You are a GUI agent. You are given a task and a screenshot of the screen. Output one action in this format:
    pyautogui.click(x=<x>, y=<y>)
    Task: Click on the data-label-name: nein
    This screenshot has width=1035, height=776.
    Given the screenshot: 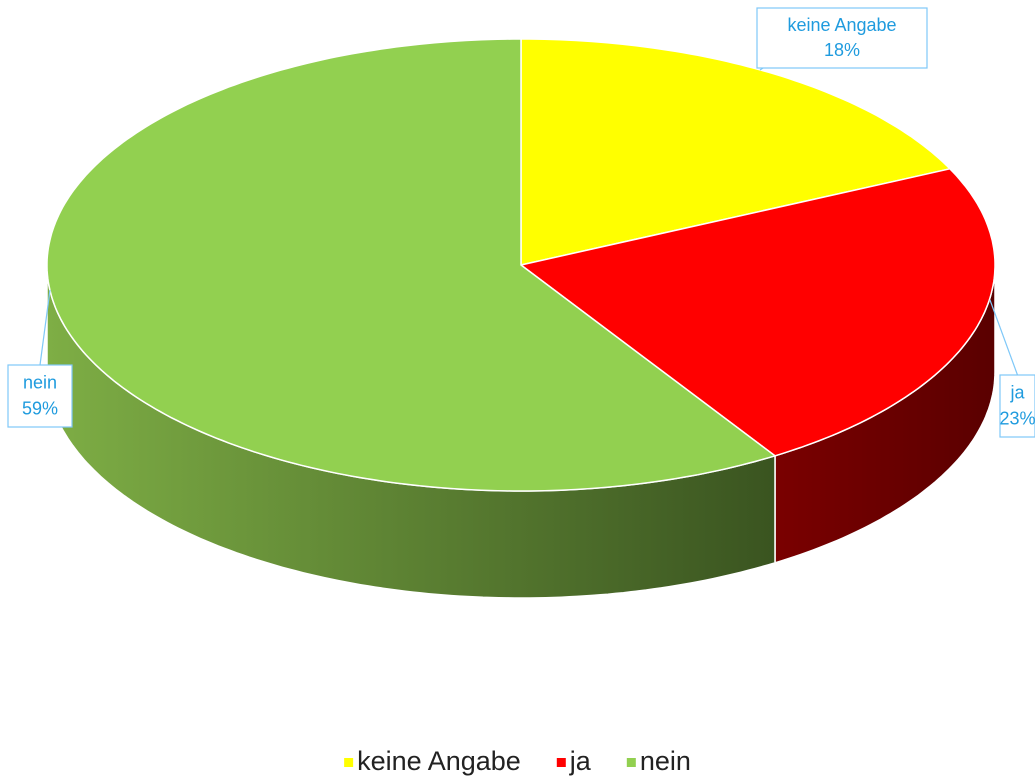 What is the action you would take?
    pyautogui.click(x=40, y=382)
    